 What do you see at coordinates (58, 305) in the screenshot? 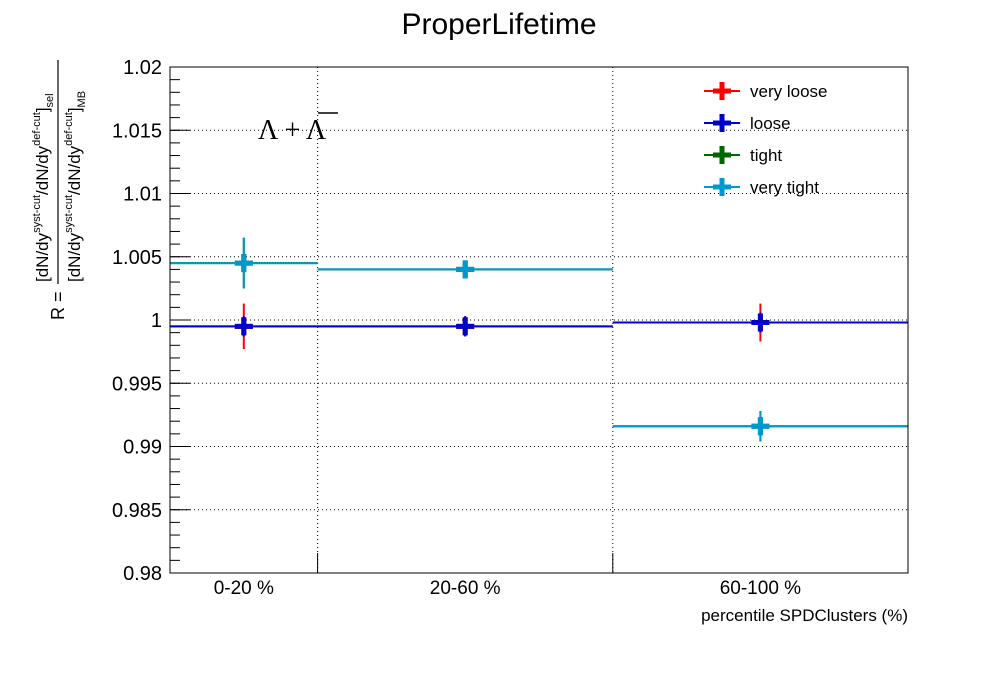
I see `y-label-prefix: R =` at bounding box center [58, 305].